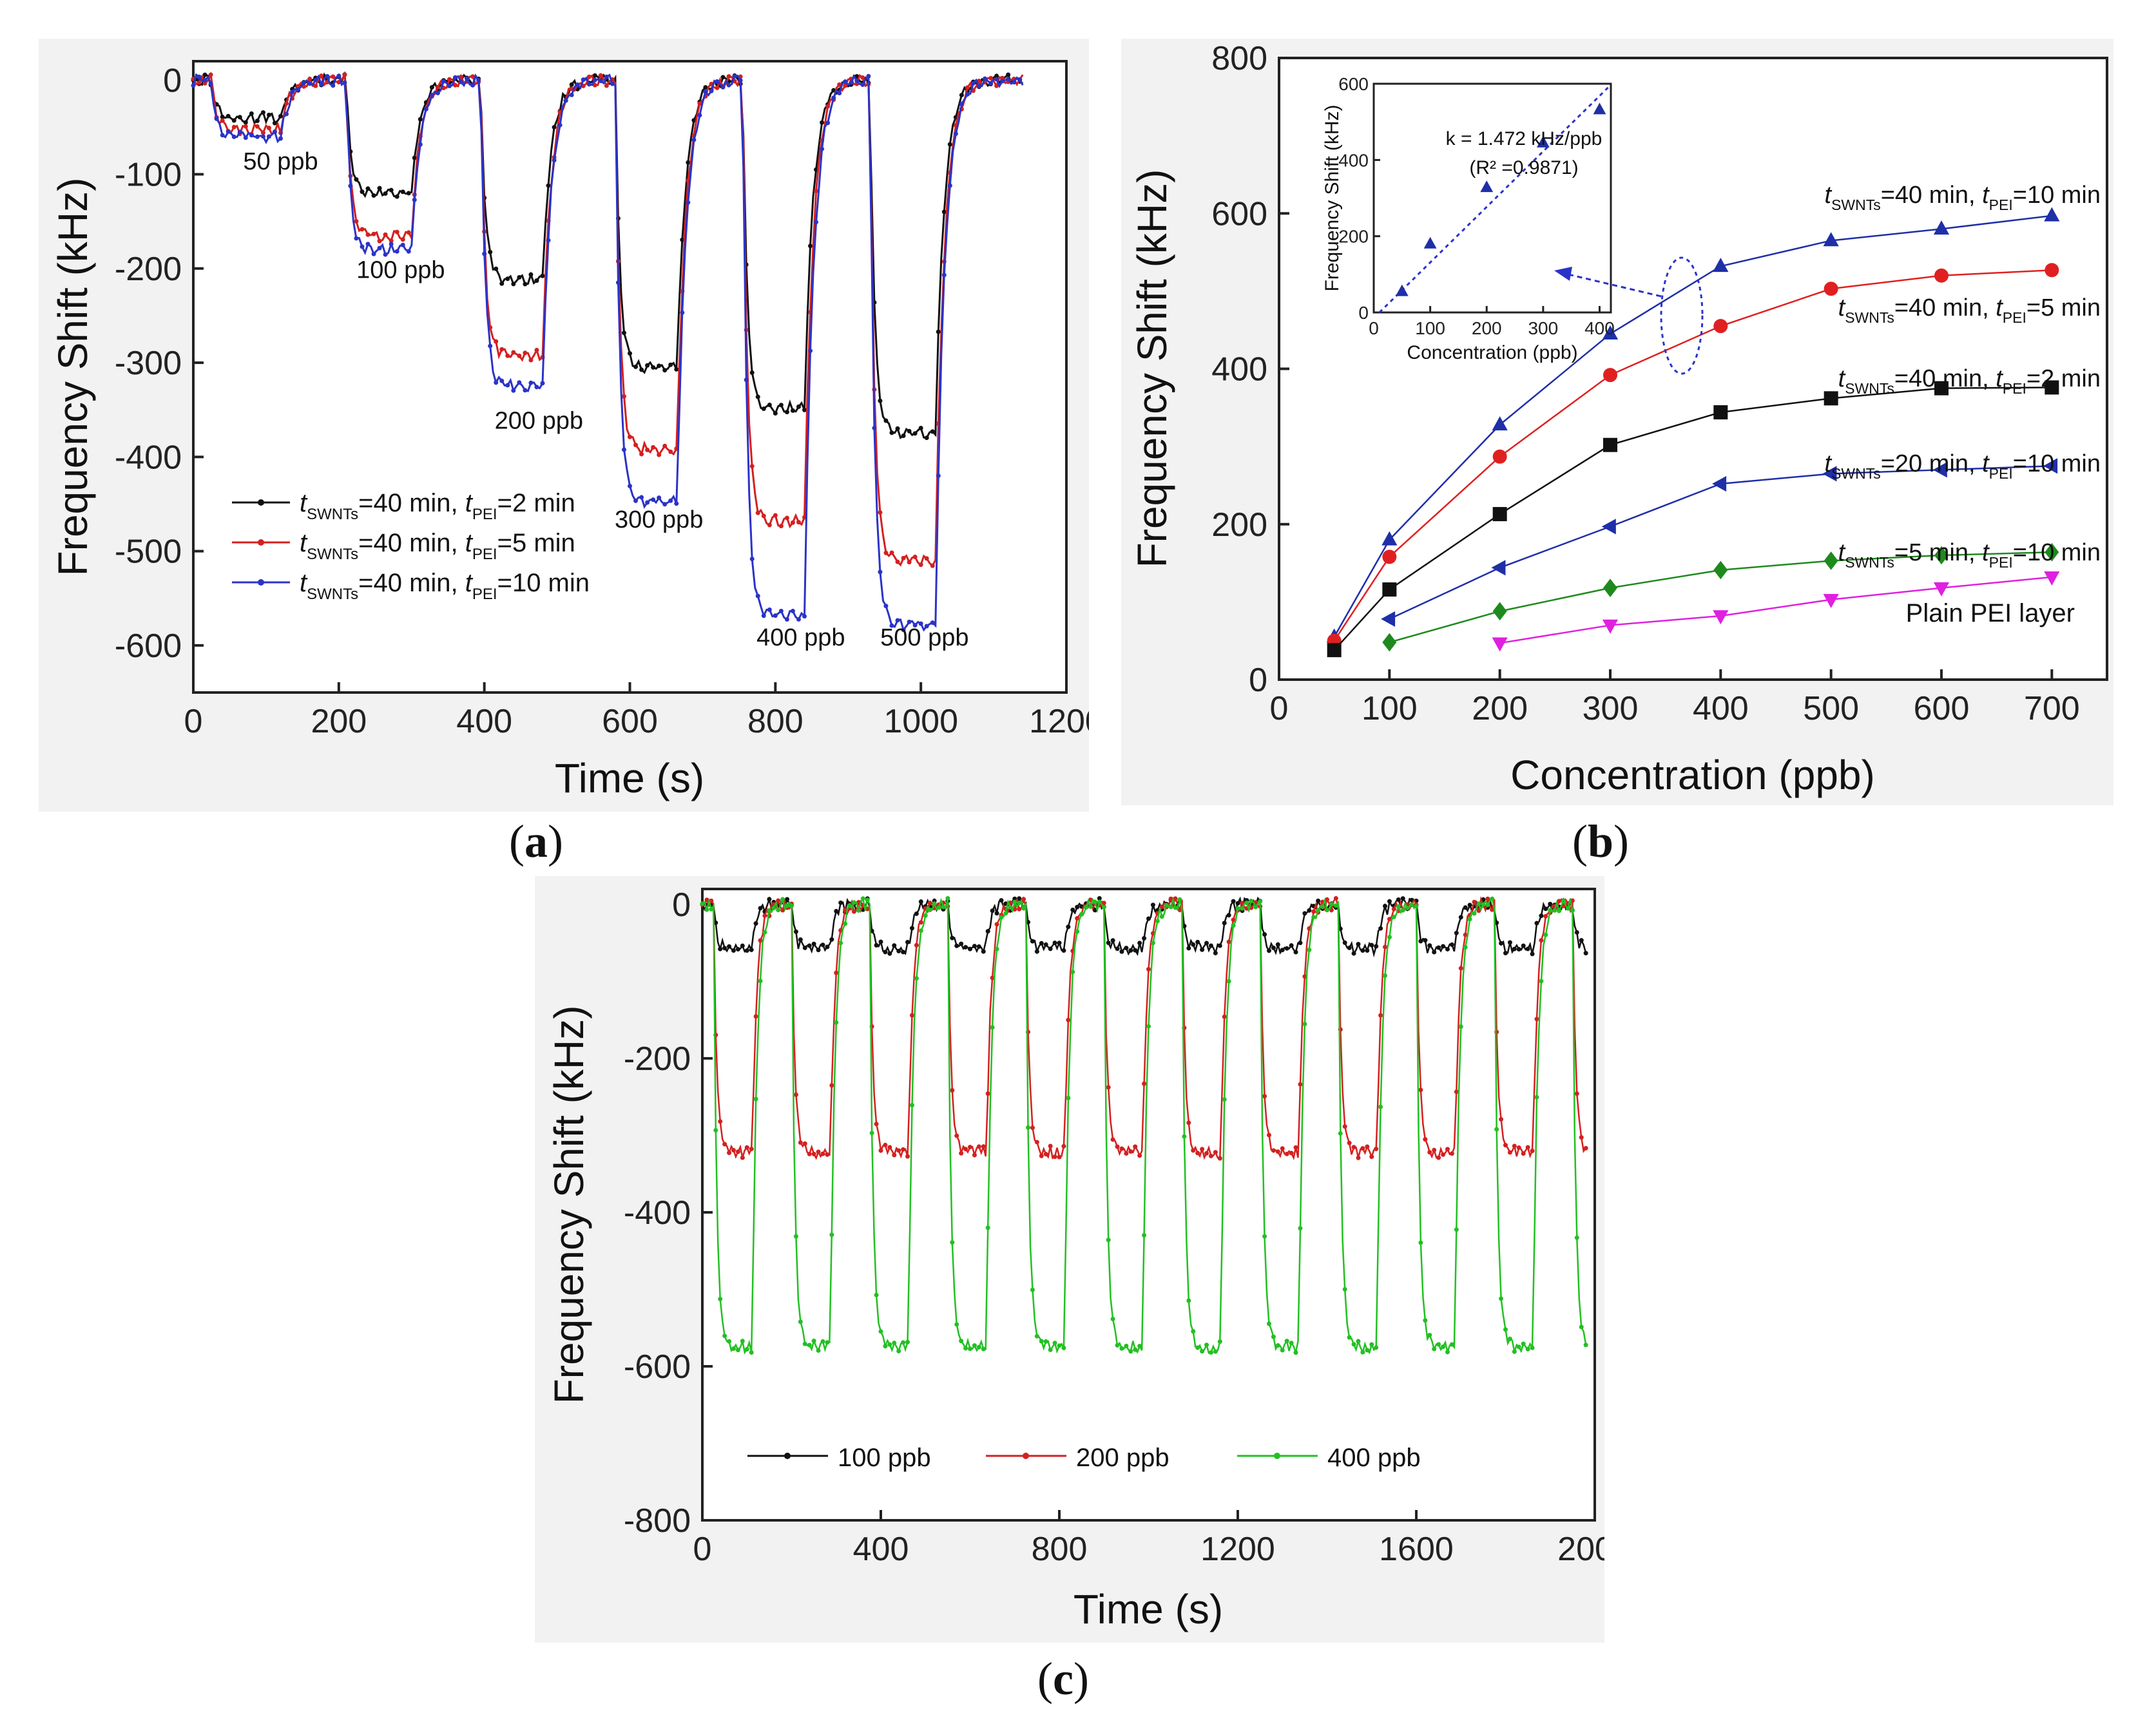 This screenshot has height=1720, width=2156. What do you see at coordinates (1060, 1549) in the screenshot?
I see `x-tick-label: 800` at bounding box center [1060, 1549].